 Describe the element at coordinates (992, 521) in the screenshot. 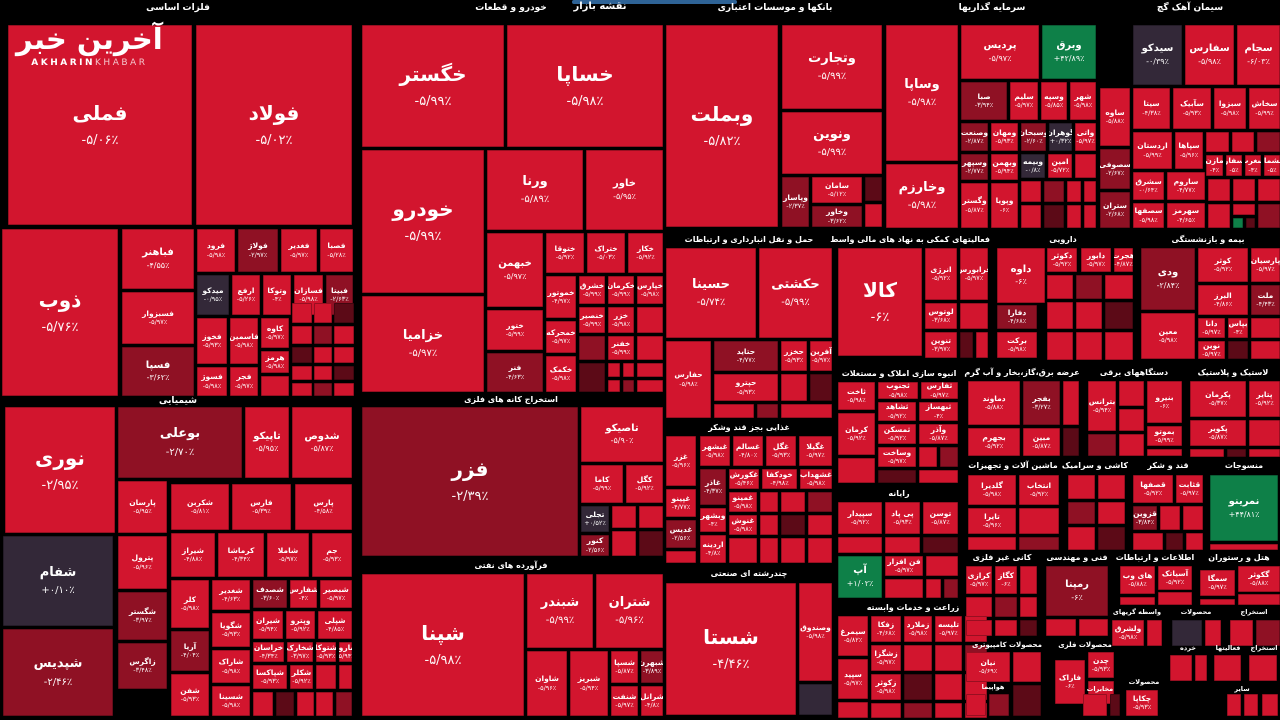

I see `tile-تایرا: تایرا -۵/۹۶٪` at that location.